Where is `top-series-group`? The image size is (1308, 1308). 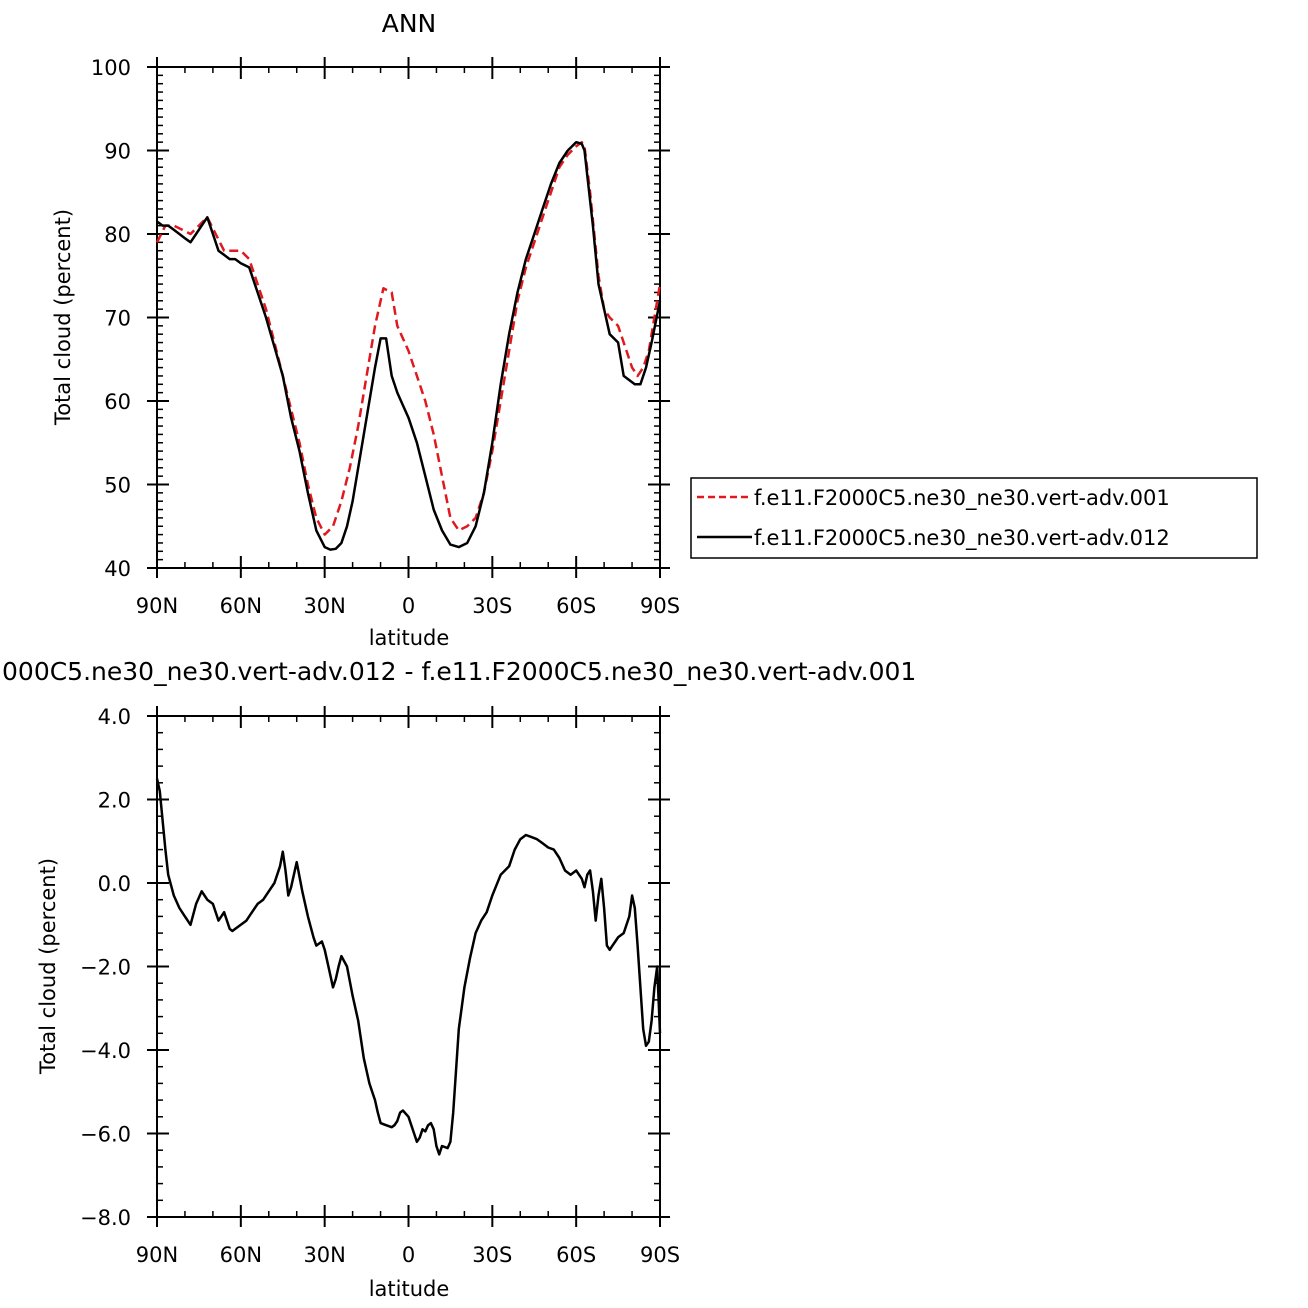
top-series-group is located at coordinates (408, 345).